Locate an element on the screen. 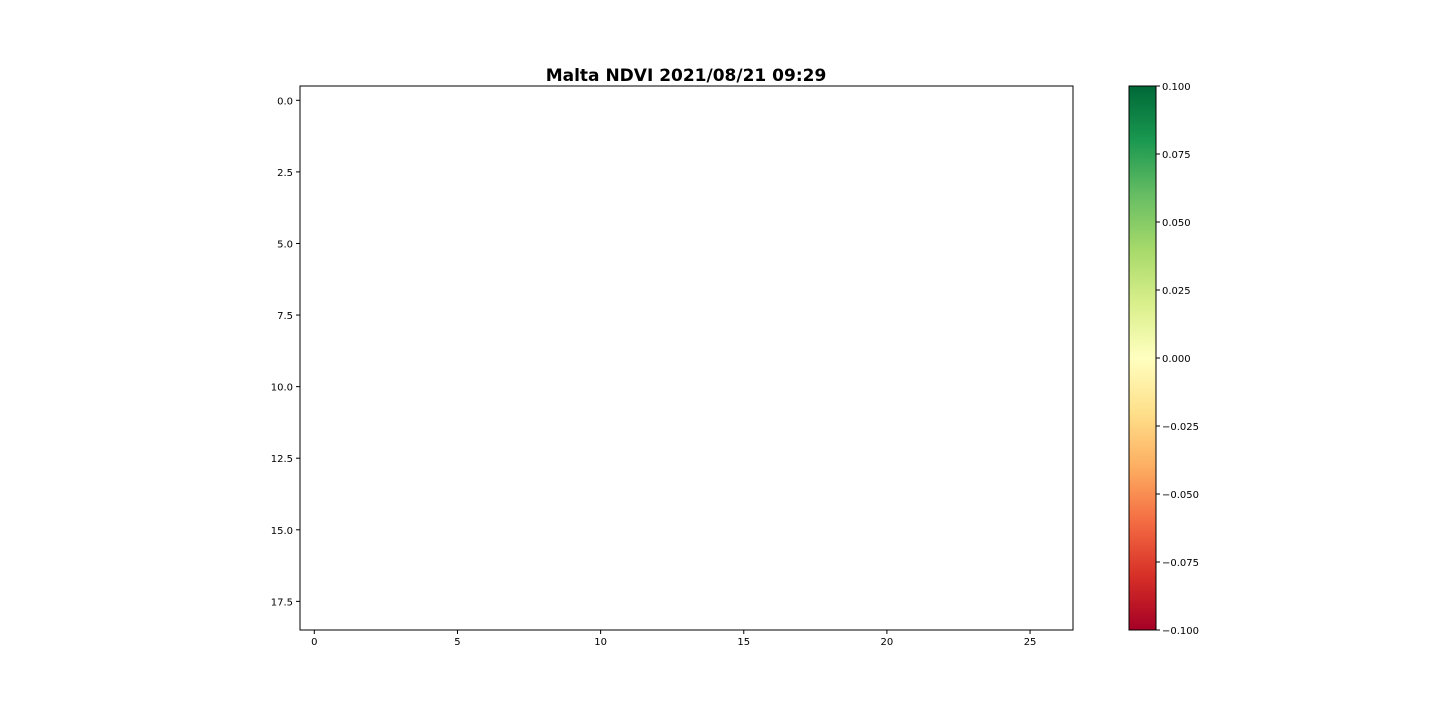 This screenshot has width=1440, height=720. colorbar-tick-label: 0.000 is located at coordinates (1176, 359).